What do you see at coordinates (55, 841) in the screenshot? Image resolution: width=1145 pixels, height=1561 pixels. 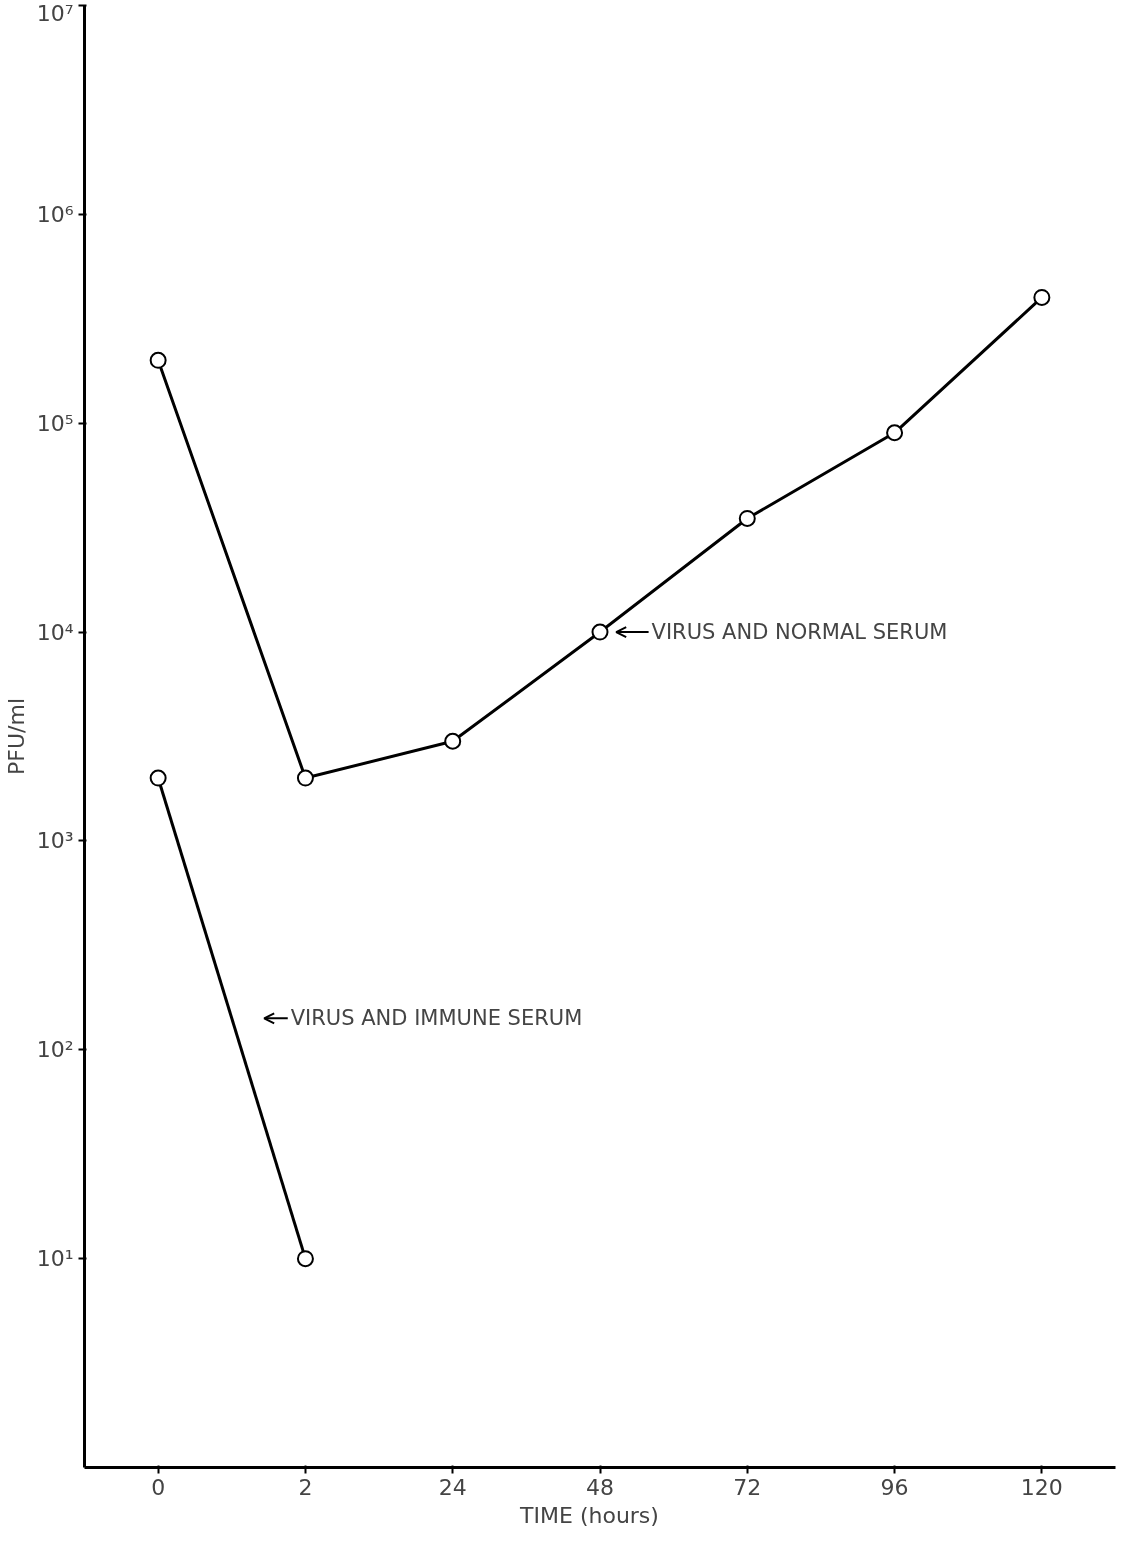 I see `y-tick-label: 10³` at bounding box center [55, 841].